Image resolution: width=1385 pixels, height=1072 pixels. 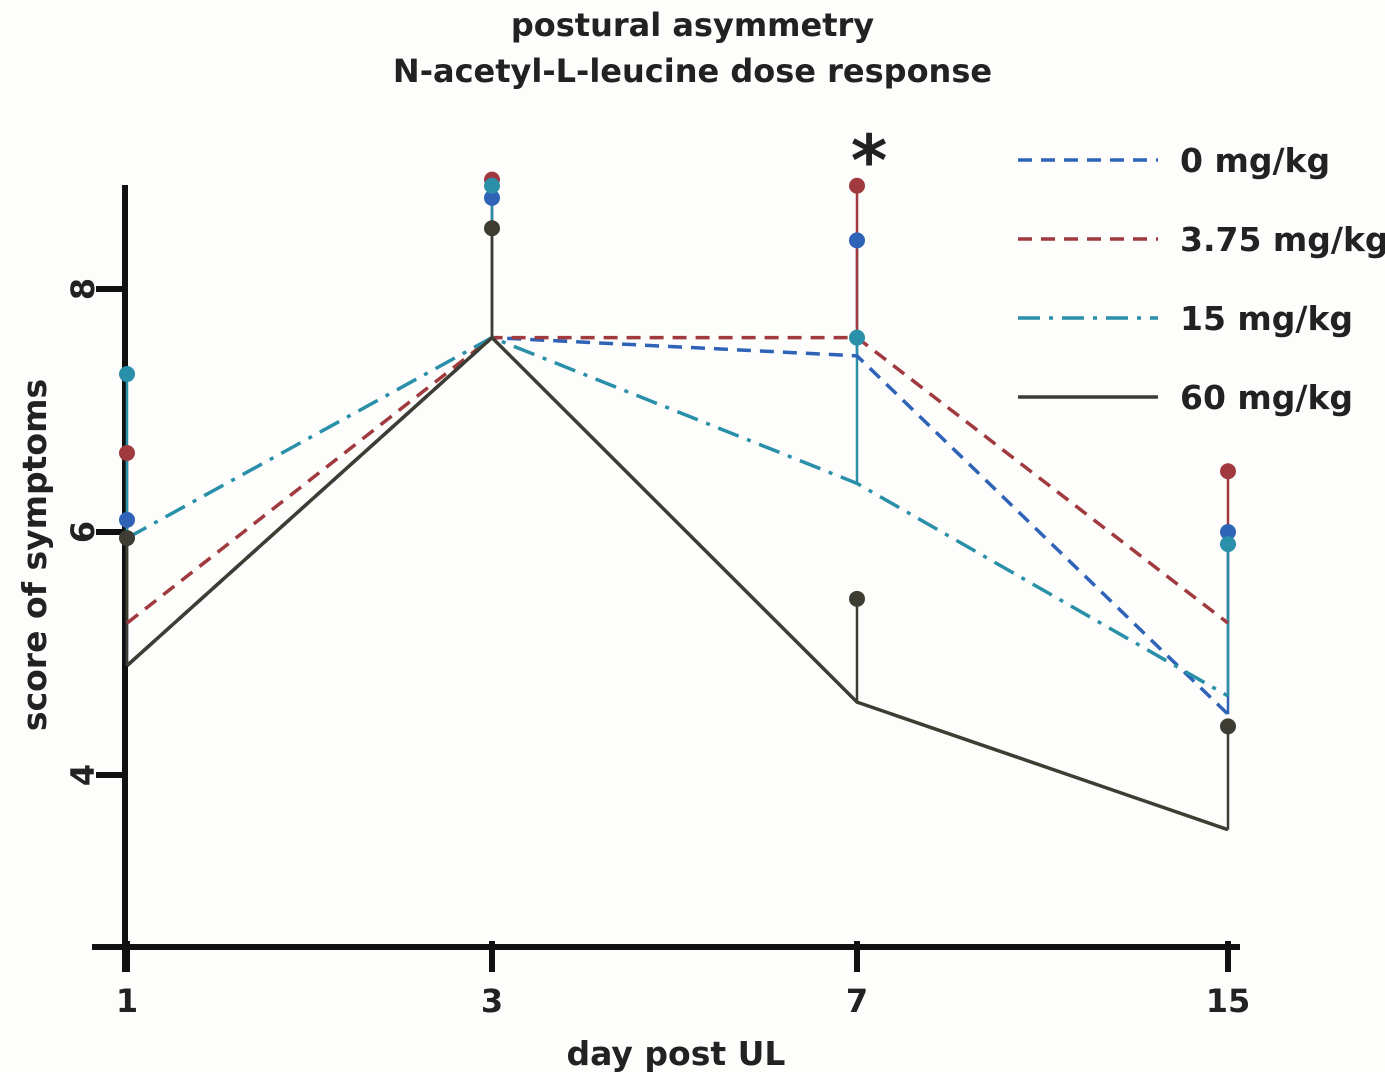 What do you see at coordinates (1266, 318) in the screenshot?
I see `legend-label-2: 15 mg/kg` at bounding box center [1266, 318].